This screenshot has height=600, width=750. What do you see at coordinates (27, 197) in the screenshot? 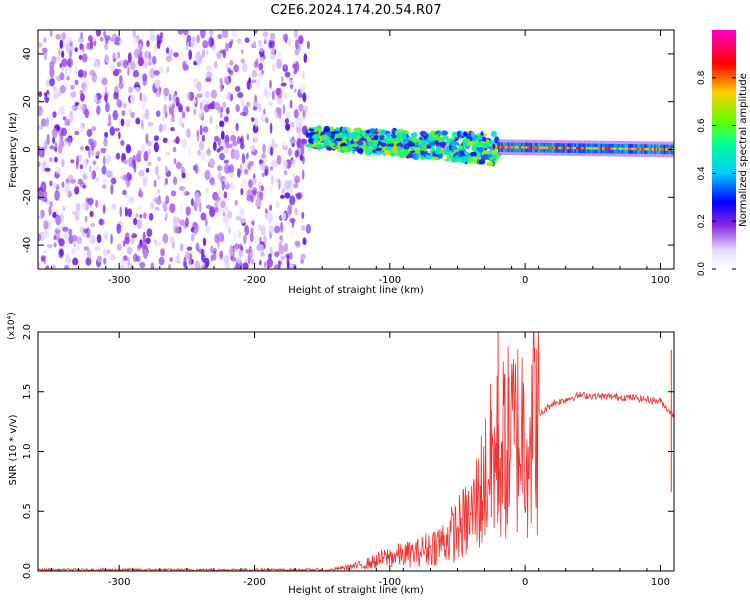
I see `y-tick-label: -20` at bounding box center [27, 197].